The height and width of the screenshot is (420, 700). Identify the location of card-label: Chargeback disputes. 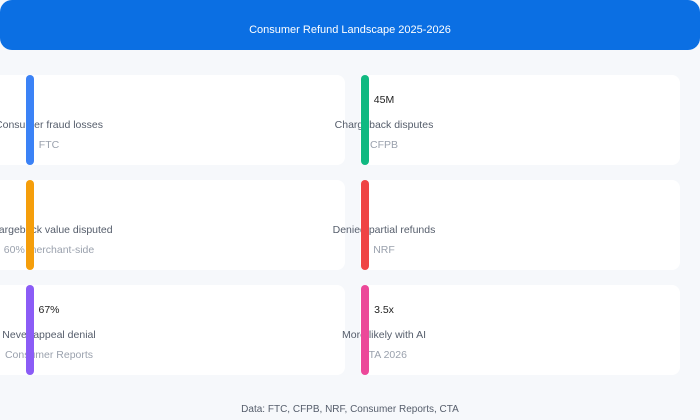
(384, 125).